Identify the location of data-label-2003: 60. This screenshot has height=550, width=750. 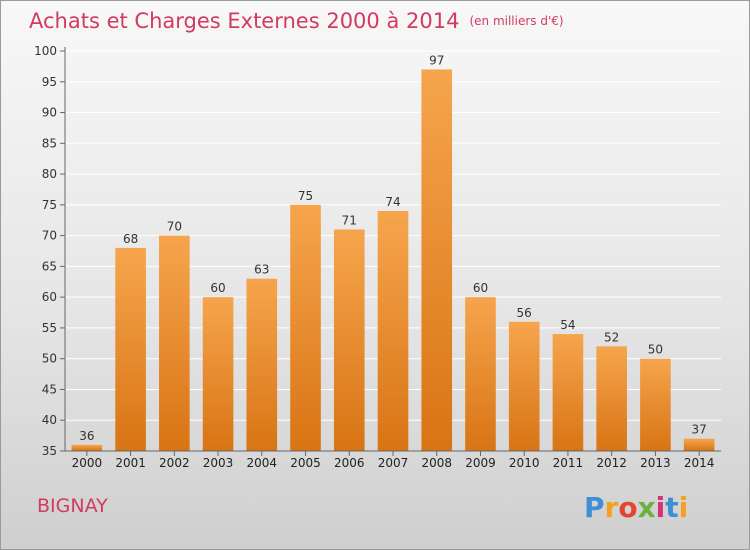
(217, 288).